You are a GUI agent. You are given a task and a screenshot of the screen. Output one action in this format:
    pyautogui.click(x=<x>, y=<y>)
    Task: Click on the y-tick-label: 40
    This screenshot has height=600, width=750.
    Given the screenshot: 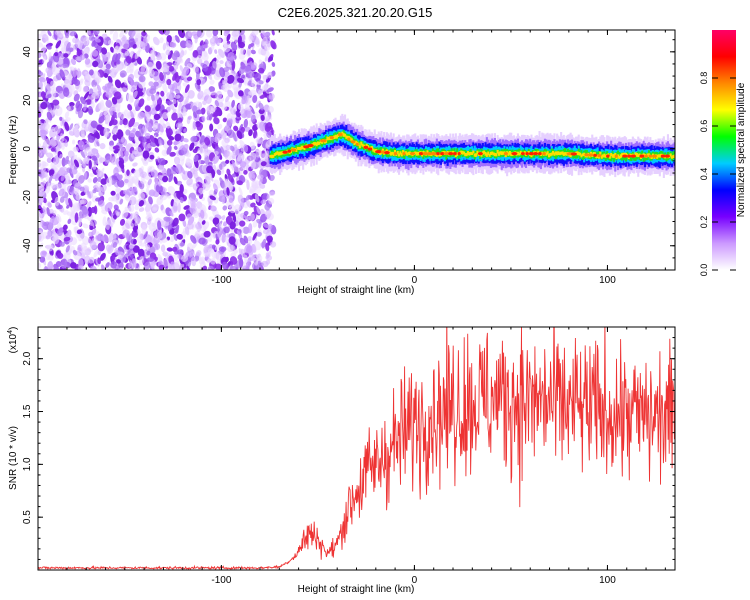 What is the action you would take?
    pyautogui.click(x=27, y=52)
    